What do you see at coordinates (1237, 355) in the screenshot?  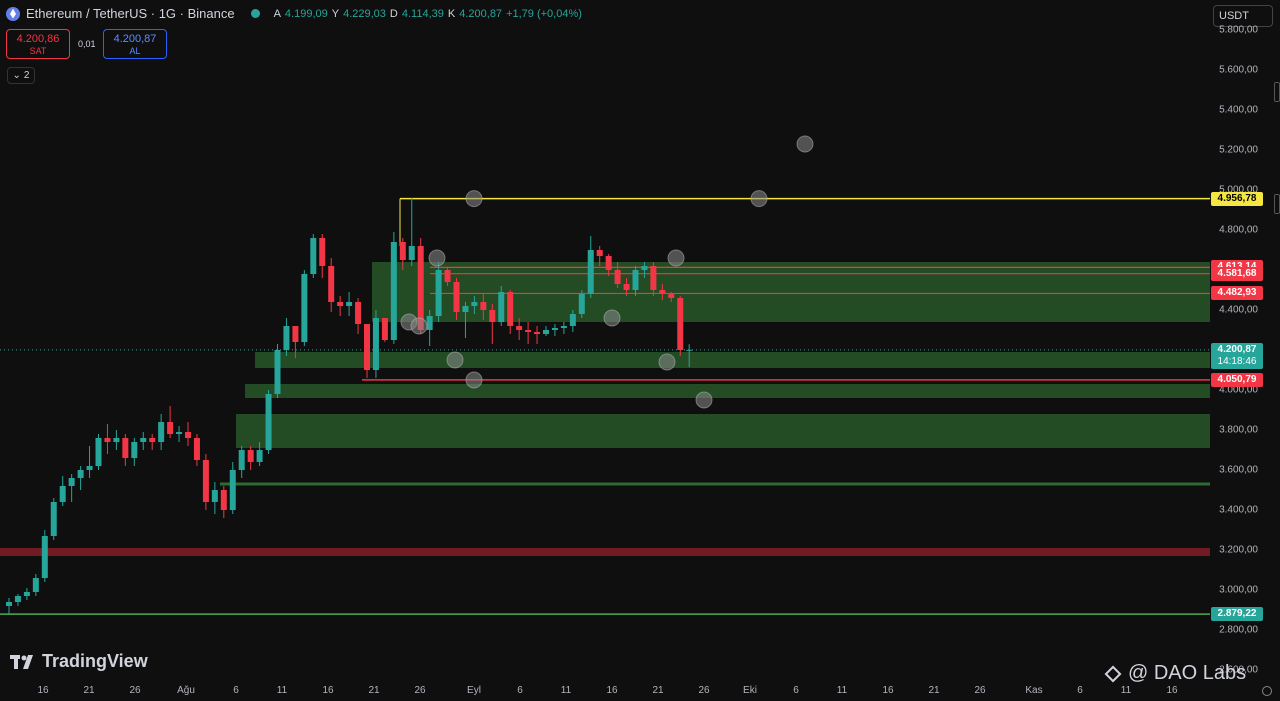 I see `last-price-tag: 4.200,87 14:18:46` at bounding box center [1237, 355].